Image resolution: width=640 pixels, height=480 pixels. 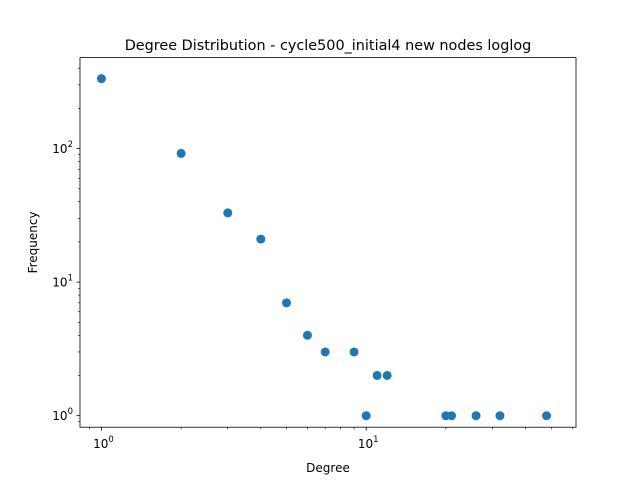 I want to click on tick-label-exponent: 2, so click(x=70, y=145).